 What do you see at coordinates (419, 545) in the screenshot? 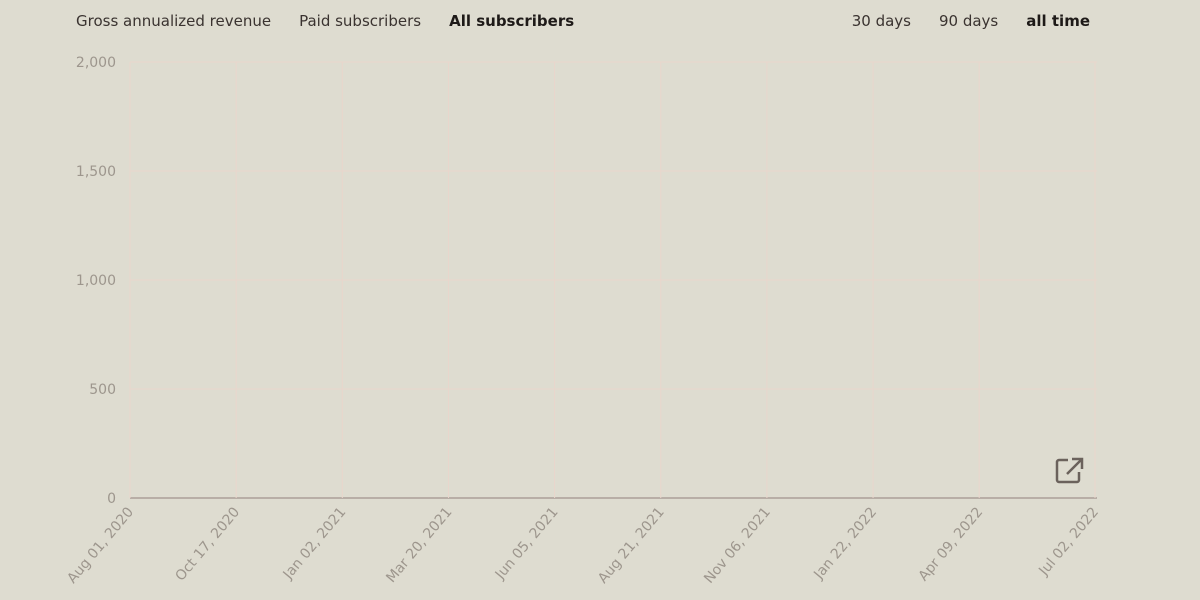
I see `x-tick-label: Mar 20, 2021` at bounding box center [419, 545].